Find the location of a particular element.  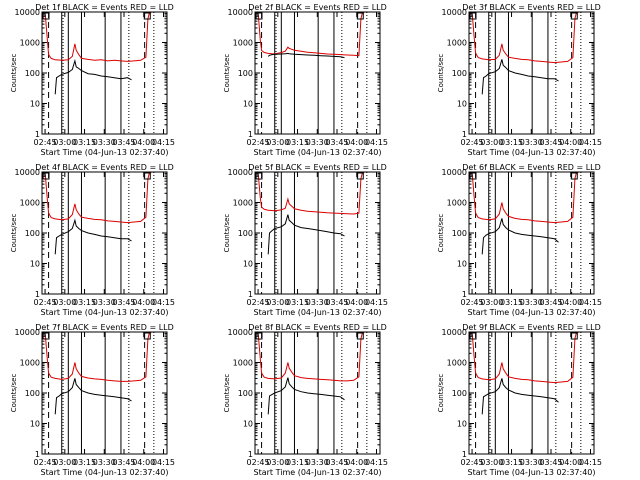

panel-title: Det 7f BLACK = Events RED = LLD is located at coordinates (104, 327).